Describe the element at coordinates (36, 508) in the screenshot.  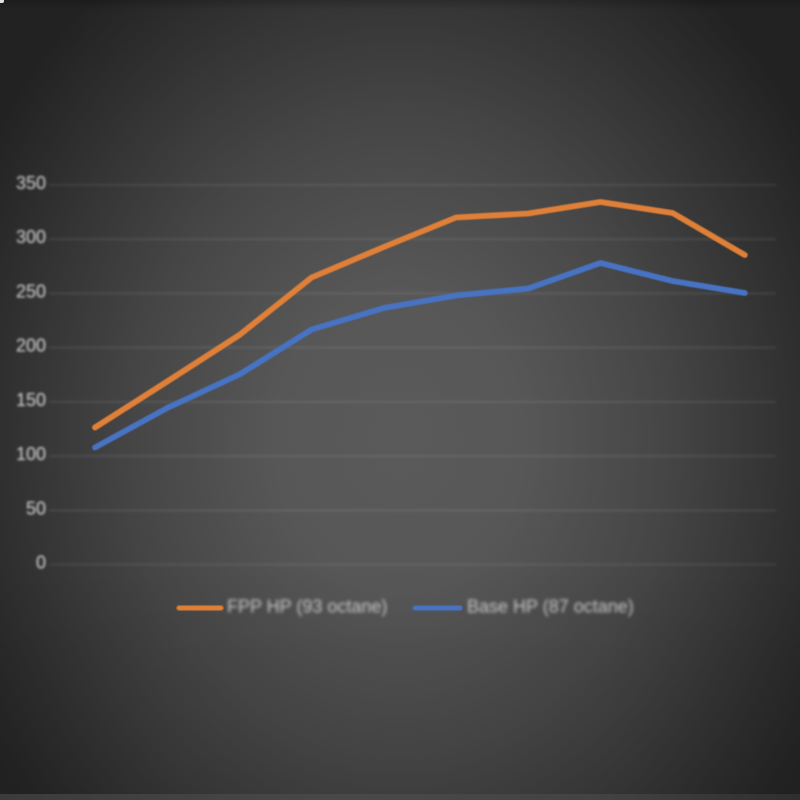
I see `svg-text: 50` at that location.